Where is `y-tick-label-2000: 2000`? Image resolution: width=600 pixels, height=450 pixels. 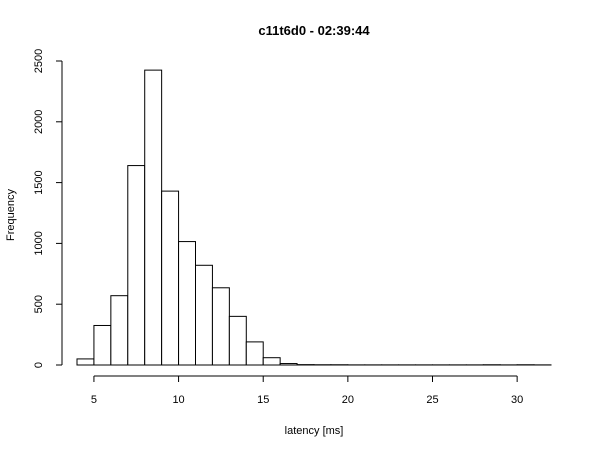
y-tick-label-2000: 2000 is located at coordinates (39, 122).